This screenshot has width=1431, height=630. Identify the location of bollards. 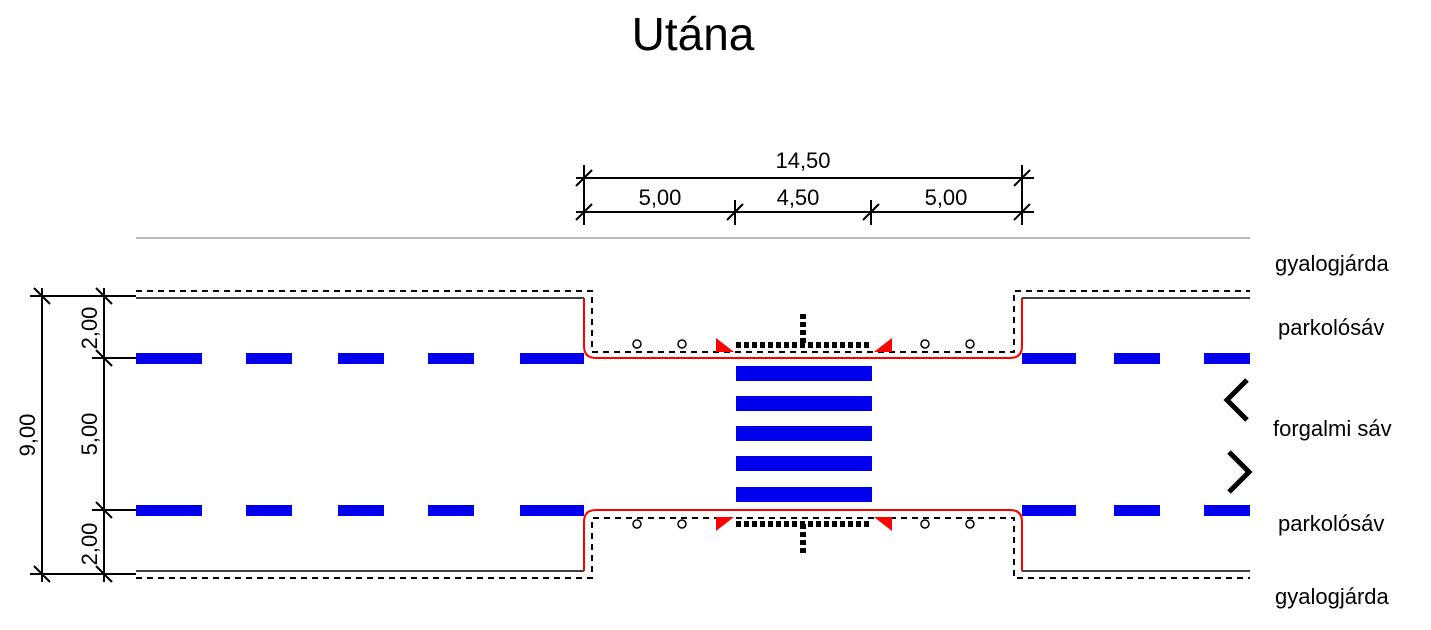
(803, 434).